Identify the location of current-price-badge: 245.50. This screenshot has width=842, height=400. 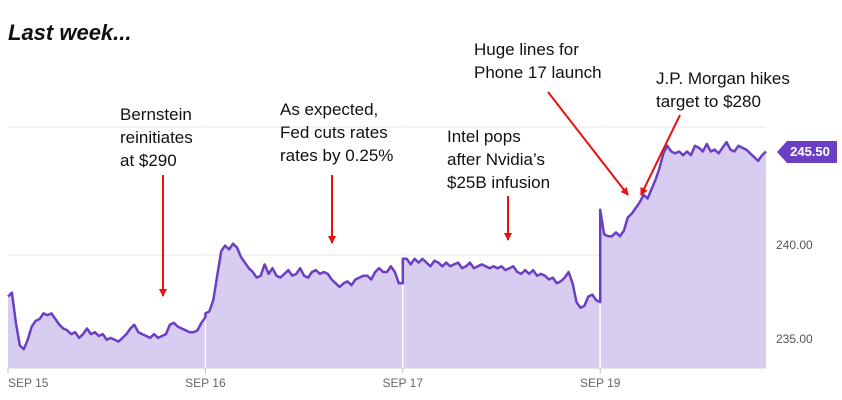
(807, 152).